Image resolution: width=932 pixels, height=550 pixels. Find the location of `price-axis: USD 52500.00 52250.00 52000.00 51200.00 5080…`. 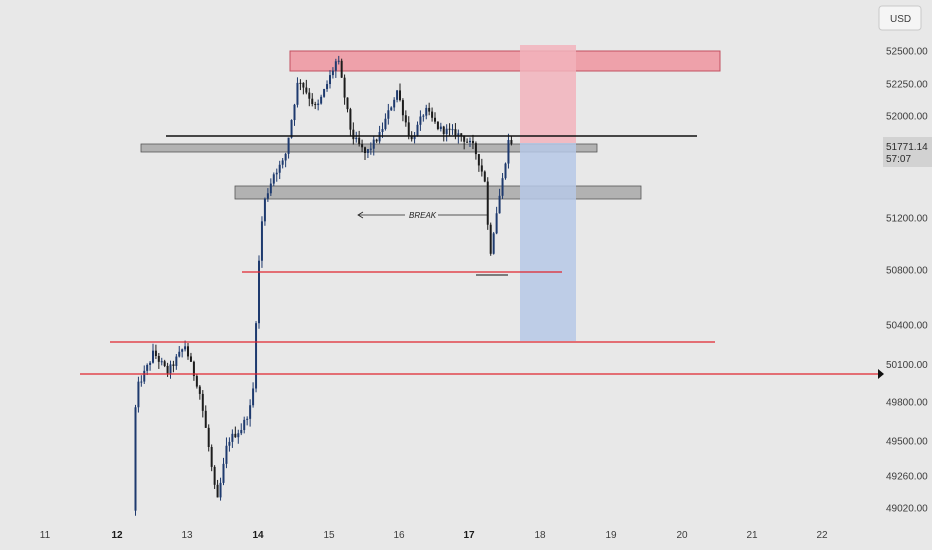

price-axis: USD 52500.00 52250.00 52000.00 51200.00 5080… is located at coordinates (905, 260).